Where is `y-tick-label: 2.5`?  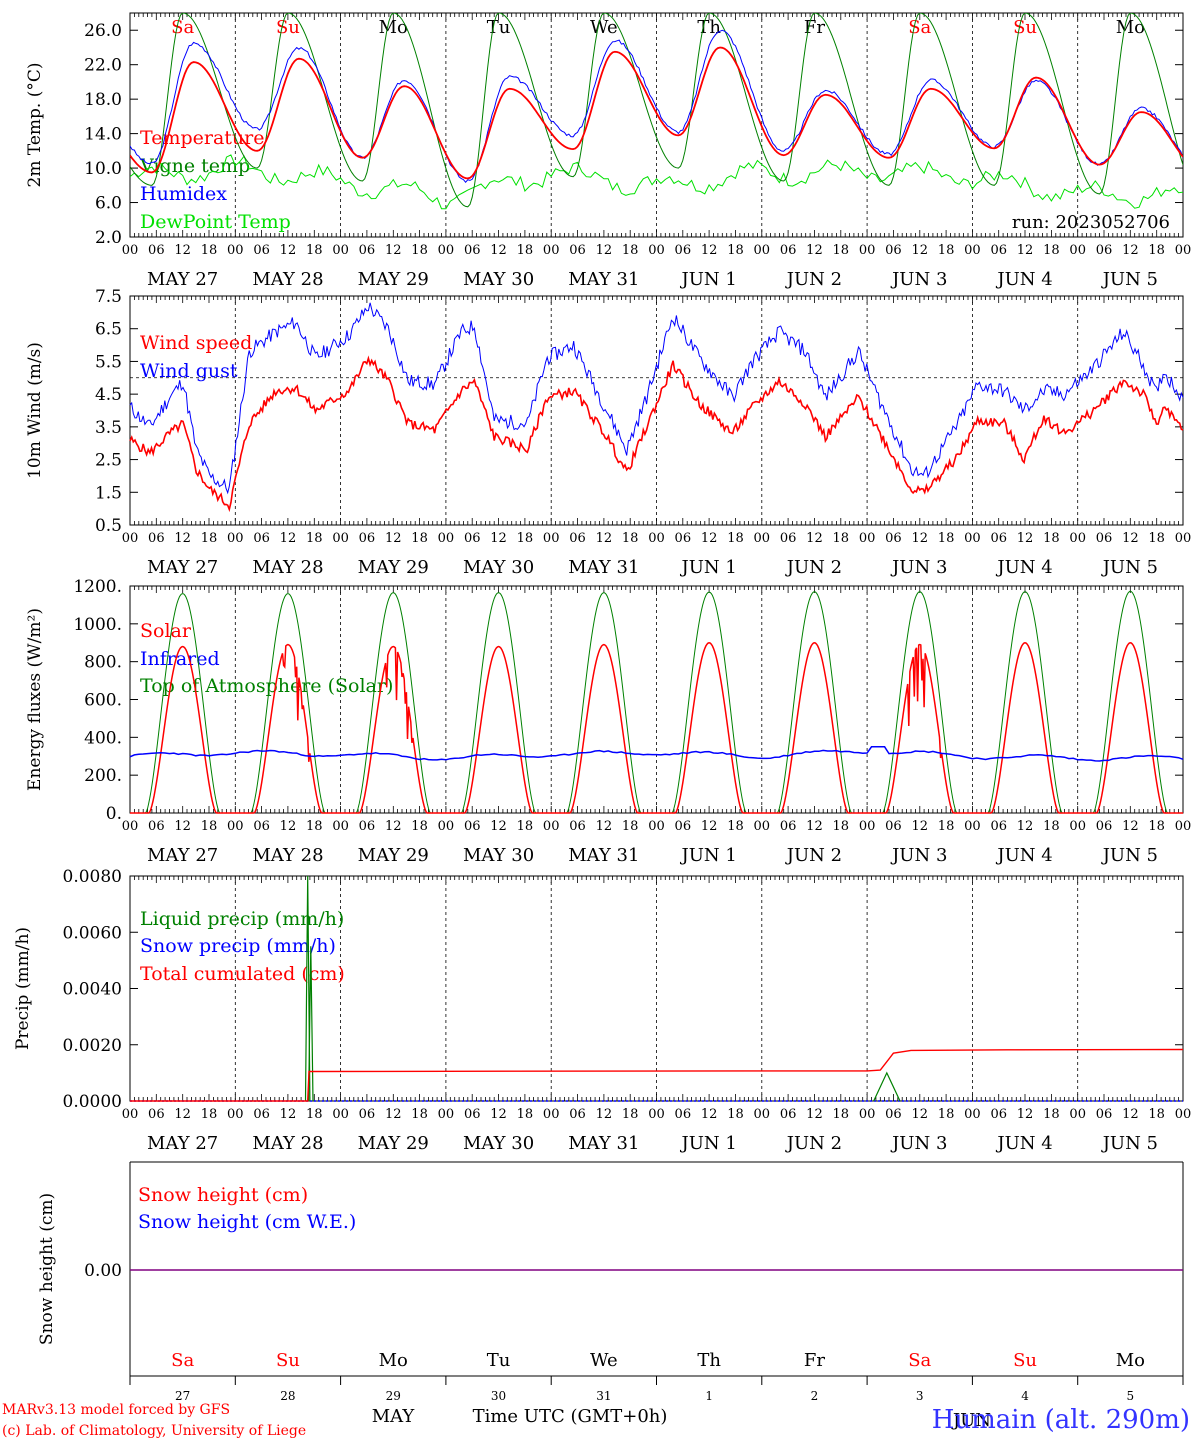 y-tick-label: 2.5 is located at coordinates (108, 461).